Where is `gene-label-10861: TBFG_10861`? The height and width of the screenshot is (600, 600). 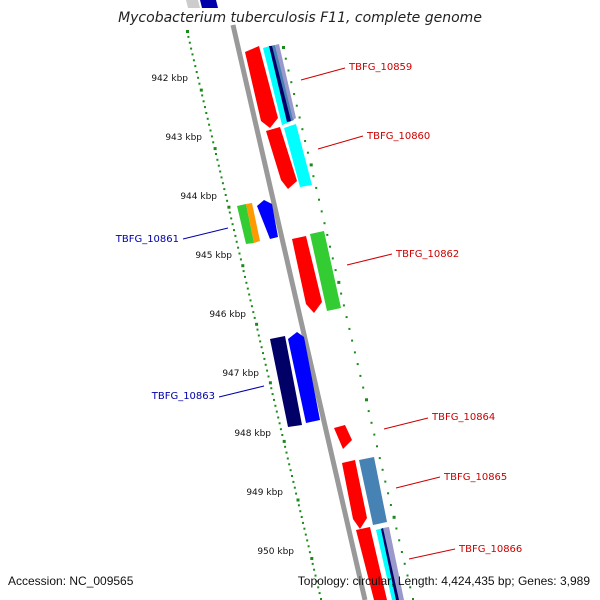
gene-label-10861: TBFG_10861 is located at coordinates (147, 239).